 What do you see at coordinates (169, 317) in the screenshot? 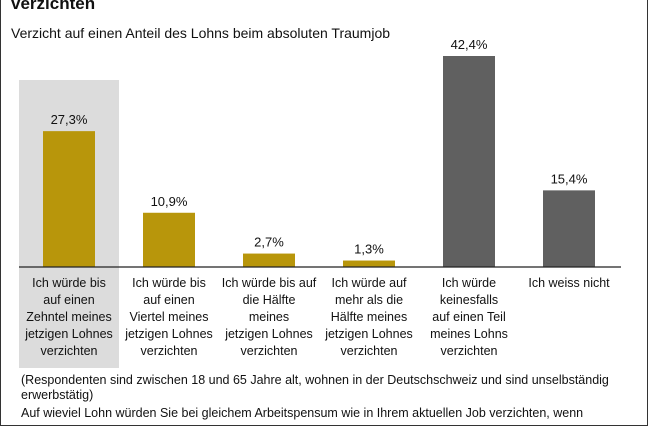
I see `category-label-2-line-3: Viertel meines` at bounding box center [169, 317].